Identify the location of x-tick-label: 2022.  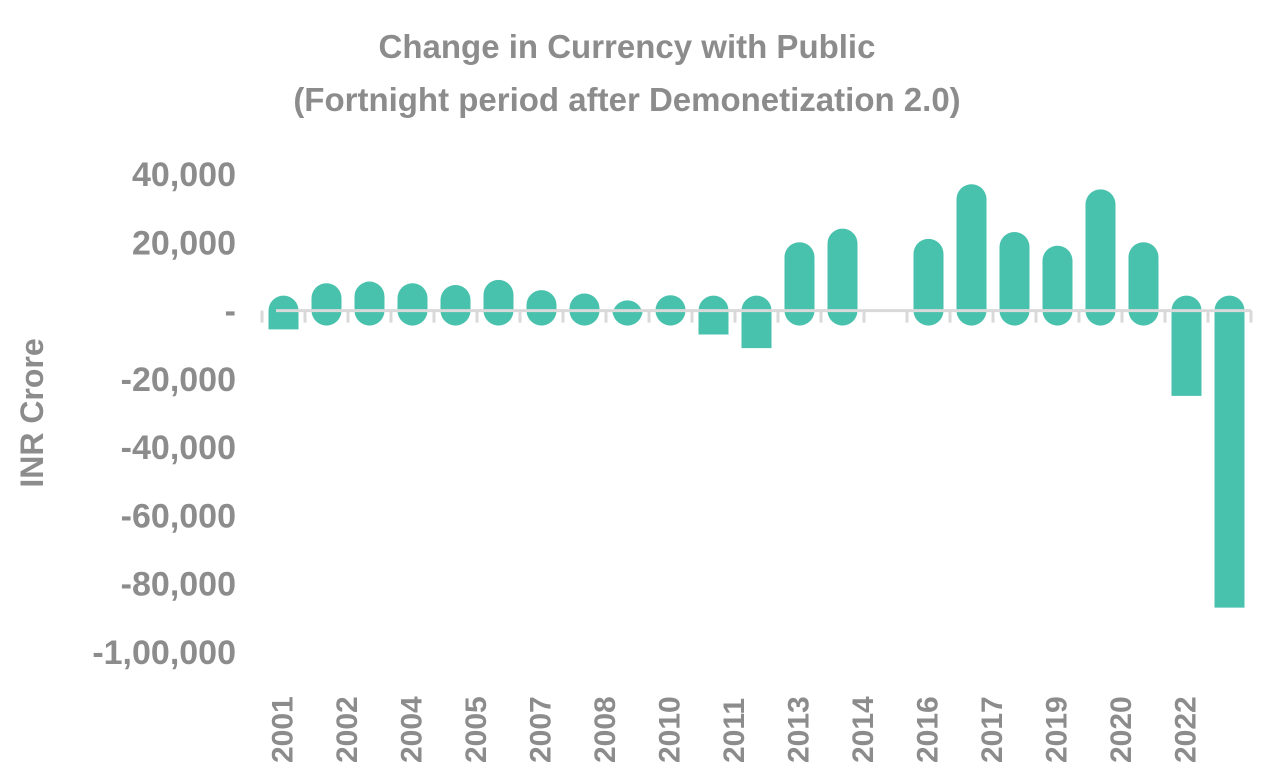
(1186, 729).